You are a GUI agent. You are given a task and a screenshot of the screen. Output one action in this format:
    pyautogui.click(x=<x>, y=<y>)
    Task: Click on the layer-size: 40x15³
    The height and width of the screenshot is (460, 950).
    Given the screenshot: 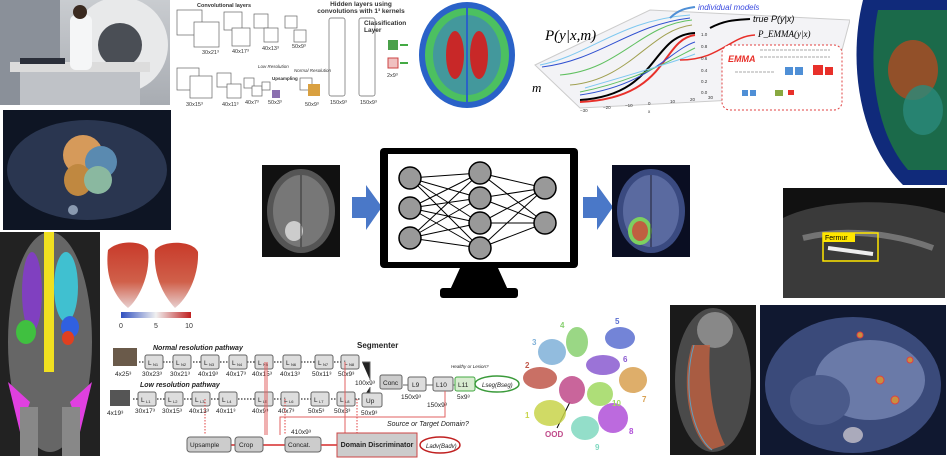 What is the action you would take?
    pyautogui.click(x=262, y=374)
    